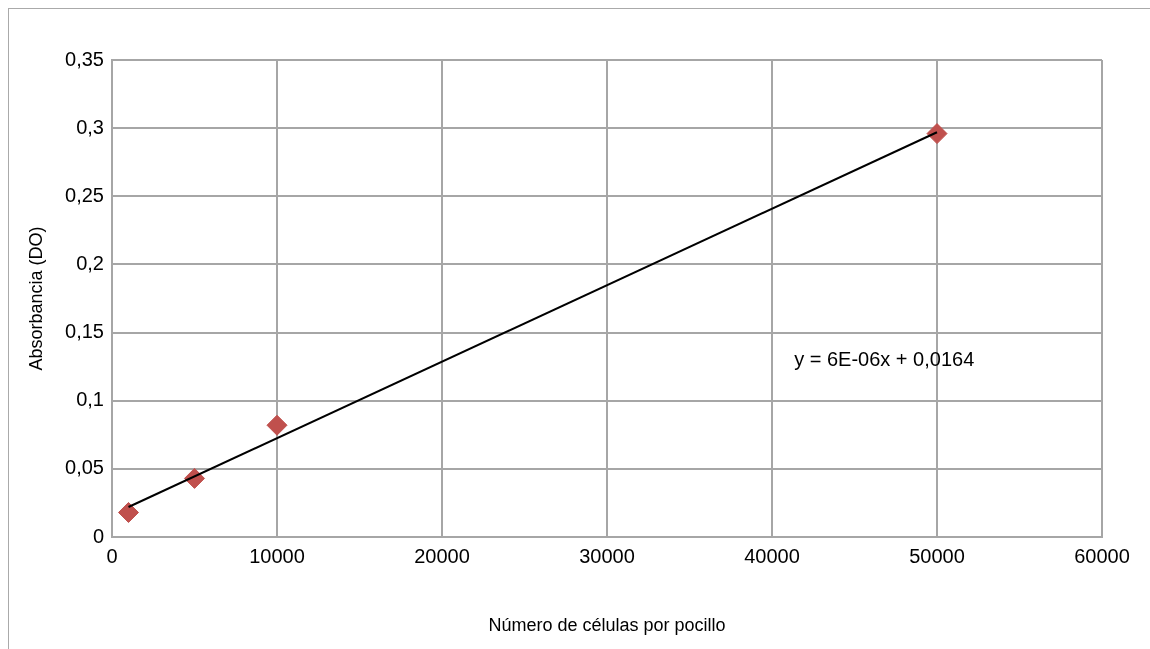 This screenshot has height=649, width=1150. I want to click on y-tick-label: 0,3, so click(90, 126).